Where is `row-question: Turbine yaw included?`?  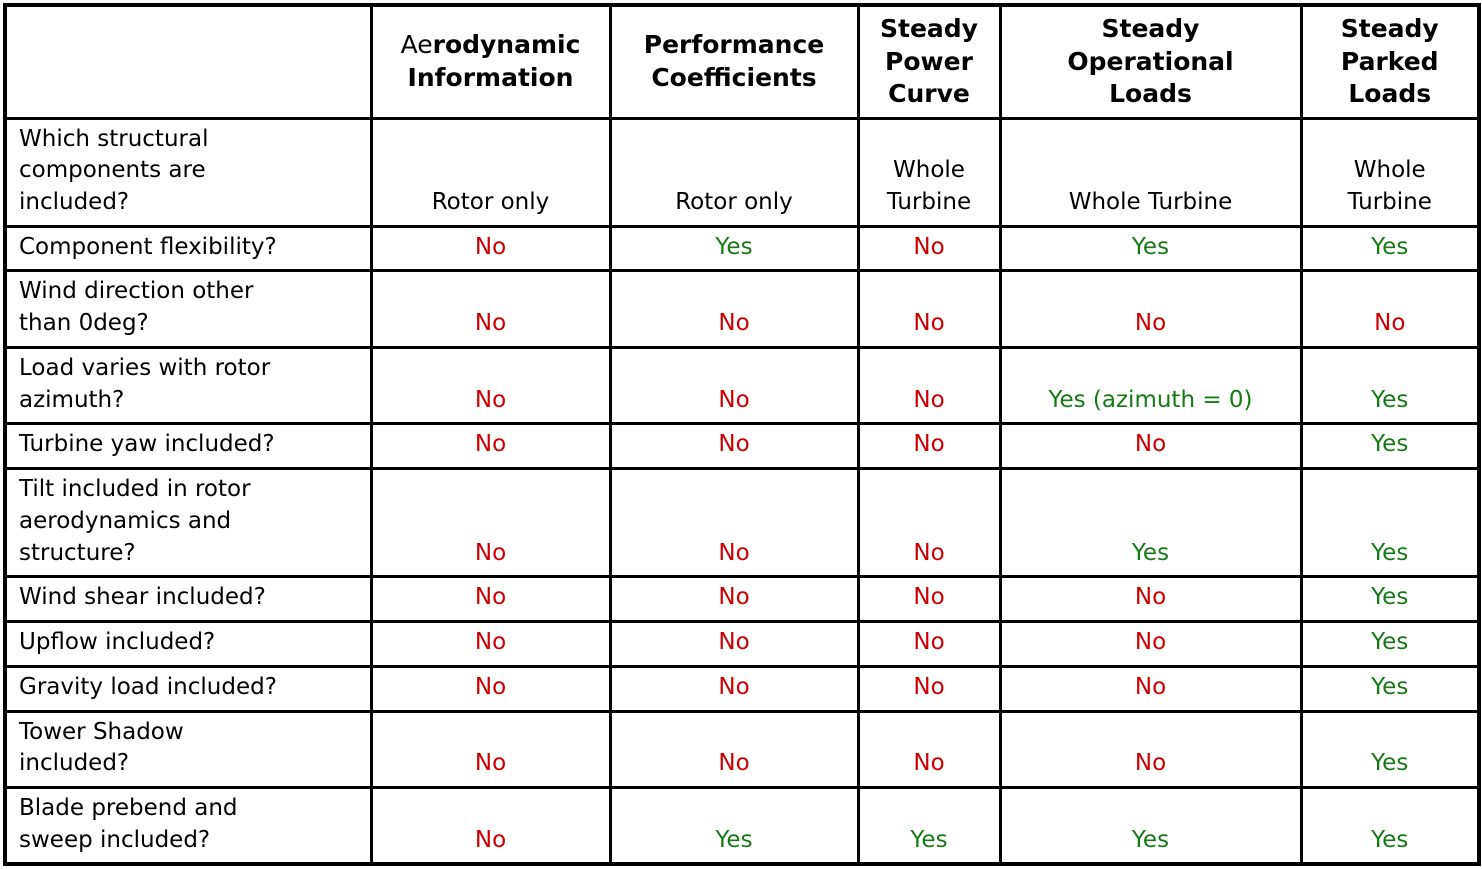
row-question: Turbine yaw included? is located at coordinates (188, 446).